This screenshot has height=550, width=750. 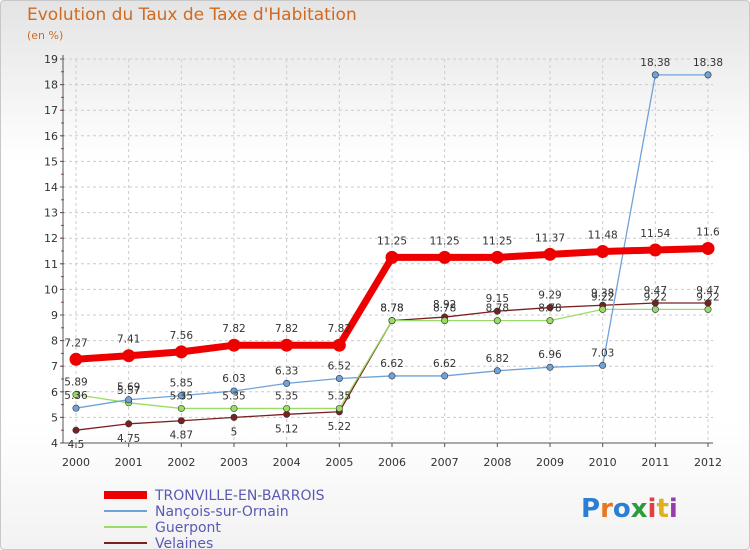 What do you see at coordinates (602, 293) in the screenshot?
I see `data-label: 9.38` at bounding box center [602, 293].